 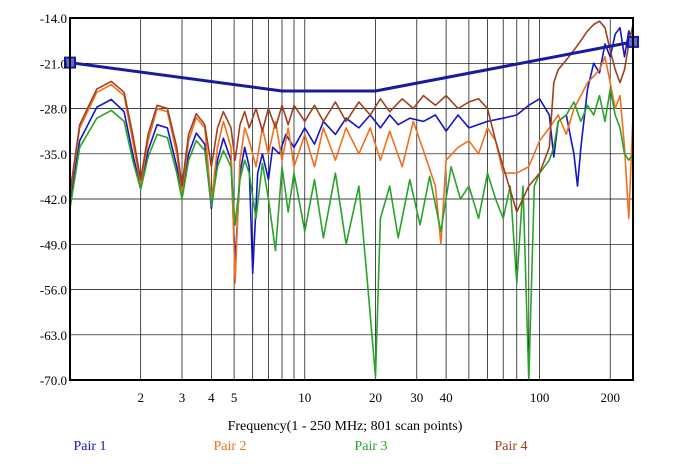 What do you see at coordinates (416, 397) in the screenshot?
I see `x-tick-label: 30` at bounding box center [416, 397].